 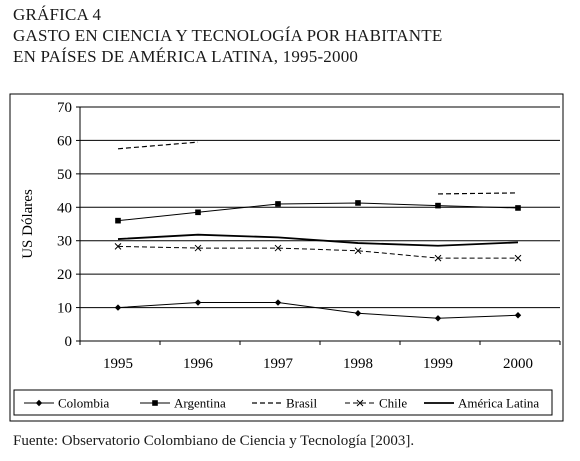 What do you see at coordinates (64, 309) in the screenshot?
I see `y-tick-label-10: 10` at bounding box center [64, 309].